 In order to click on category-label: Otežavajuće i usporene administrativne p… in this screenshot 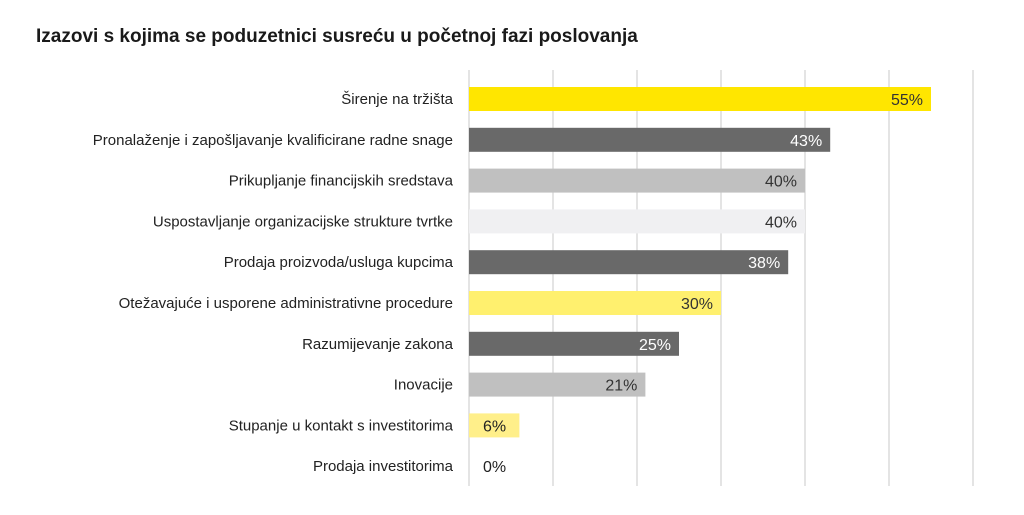, I will do `click(286, 303)`.